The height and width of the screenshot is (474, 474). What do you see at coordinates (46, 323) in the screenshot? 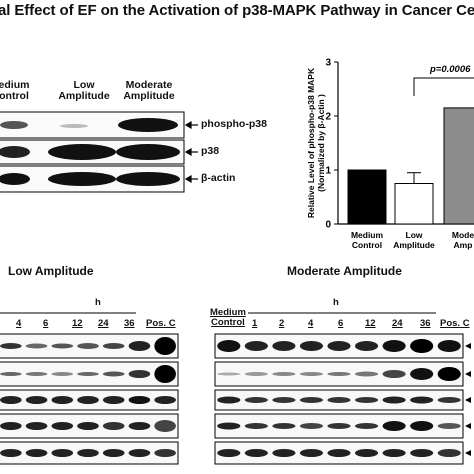
I see `time-label: 6` at bounding box center [46, 323].